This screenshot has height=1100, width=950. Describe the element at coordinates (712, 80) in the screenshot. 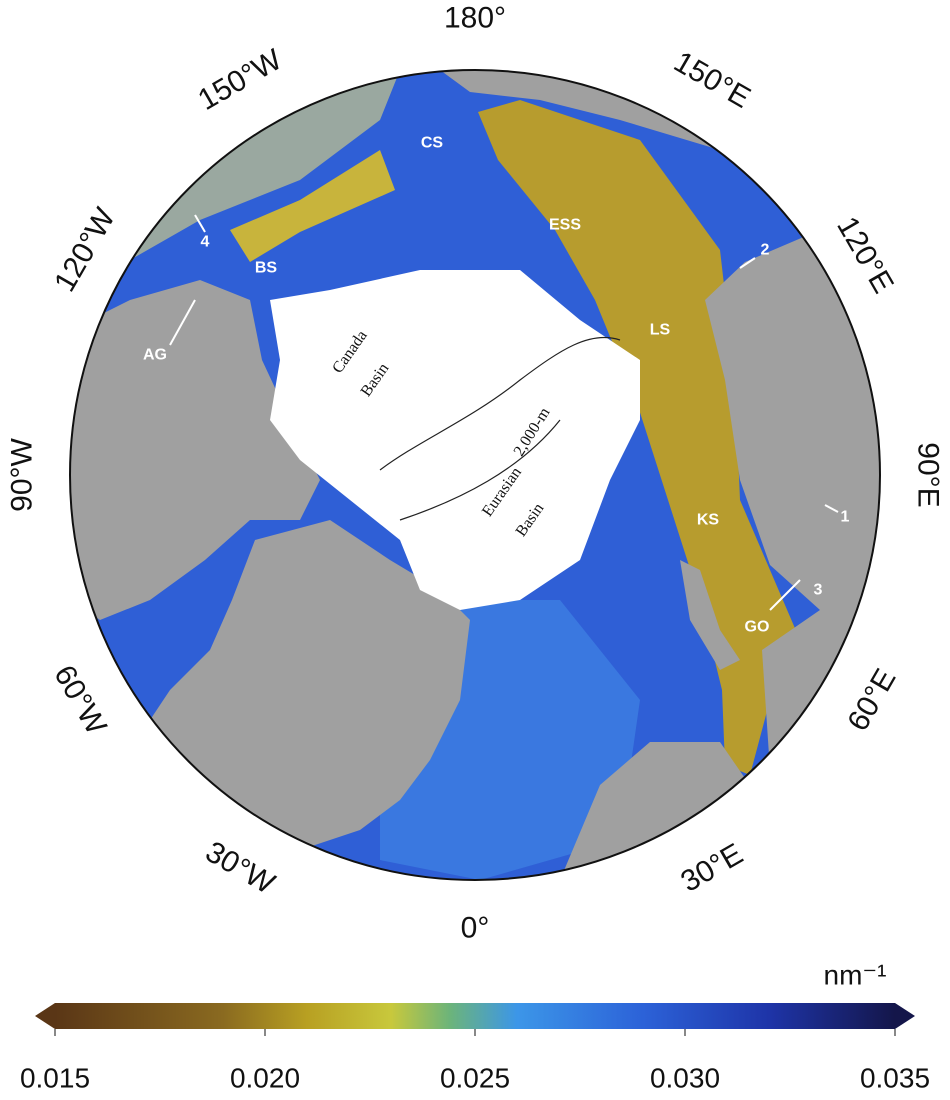

I see `longitude-label: 150°E` at that location.